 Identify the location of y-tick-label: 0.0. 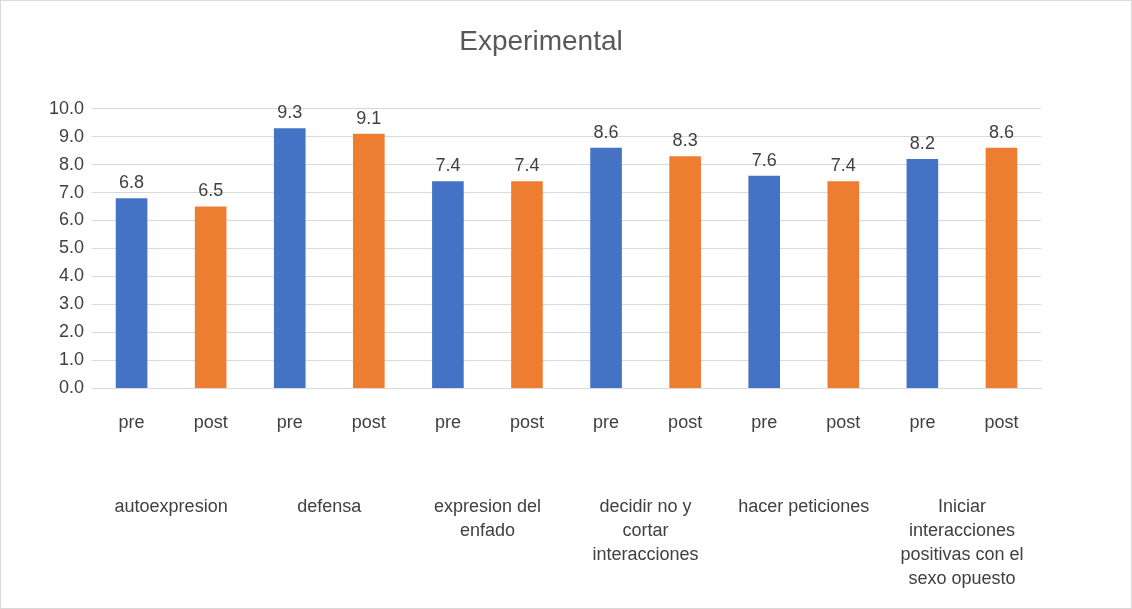
(72, 387).